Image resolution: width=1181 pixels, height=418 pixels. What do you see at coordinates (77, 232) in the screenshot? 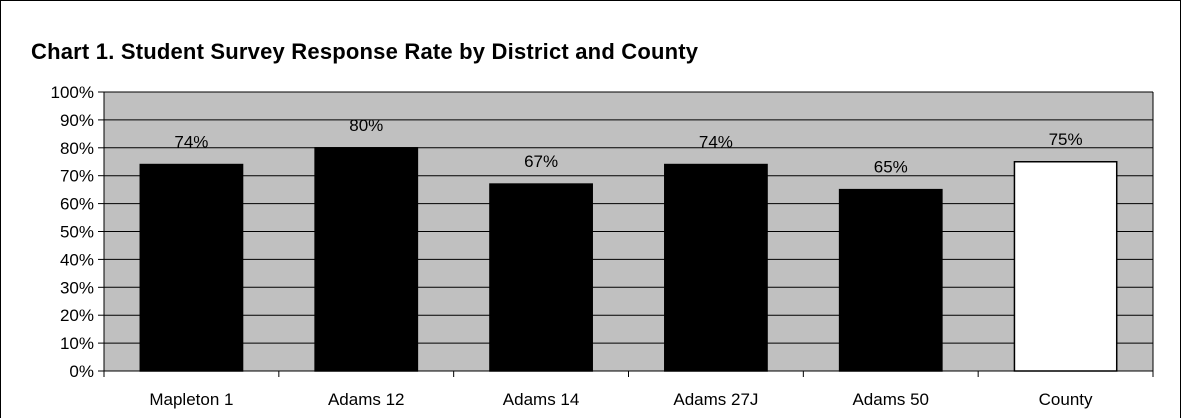
I see `y-tick-label: 50%` at bounding box center [77, 232].